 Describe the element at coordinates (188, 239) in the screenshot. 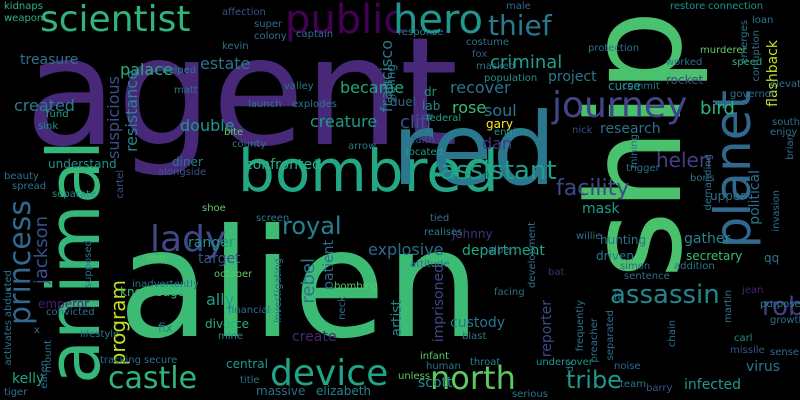

I see `word-lady: lady` at that location.